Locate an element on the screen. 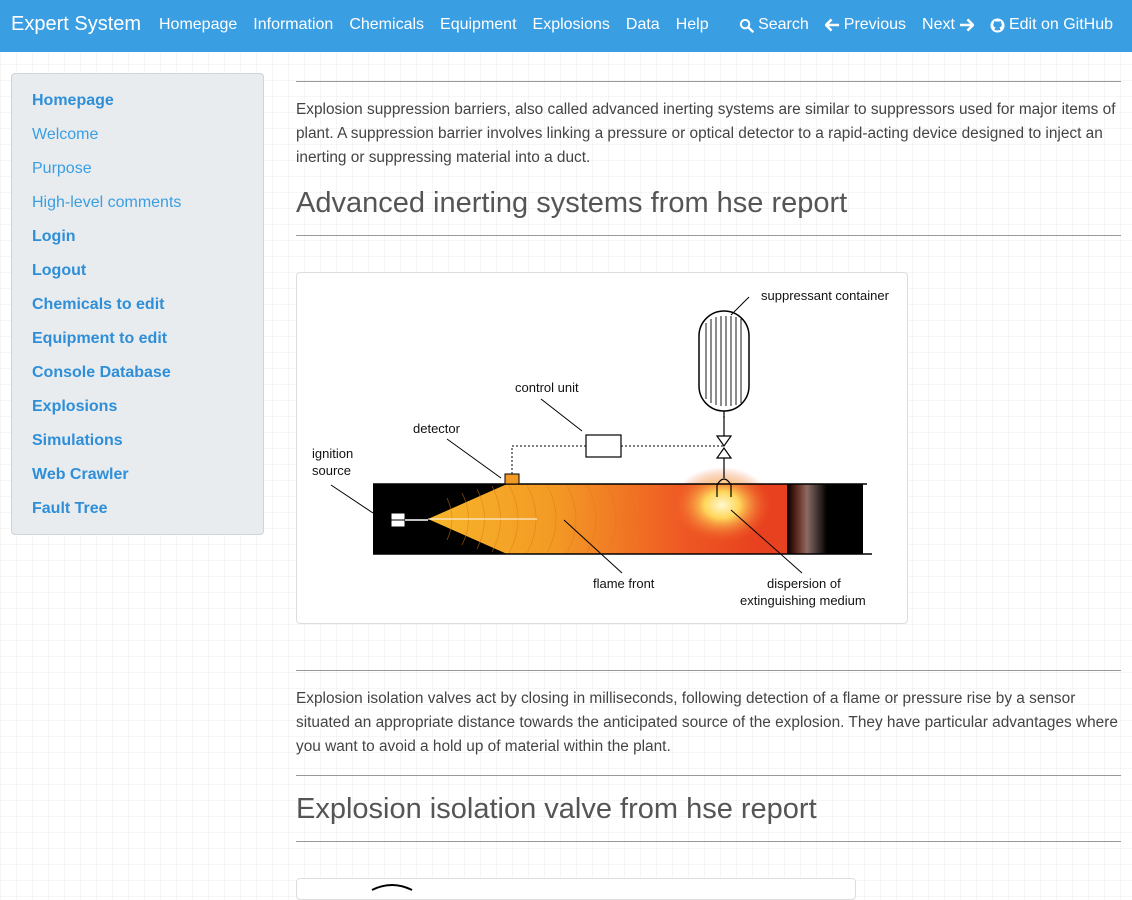 The image size is (1132, 900). nav-chemicals: Chemicals is located at coordinates (387, 24).